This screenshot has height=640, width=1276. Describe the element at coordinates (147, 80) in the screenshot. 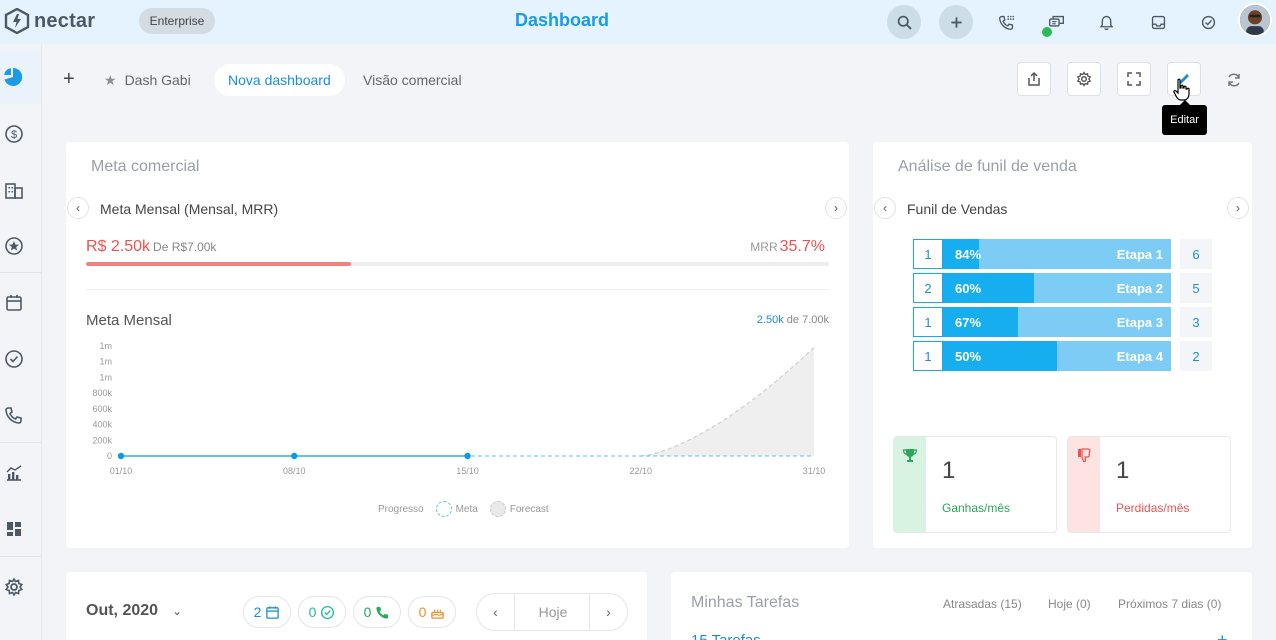

I see `tab-dash-gabi: ★ Dash Gabi` at that location.